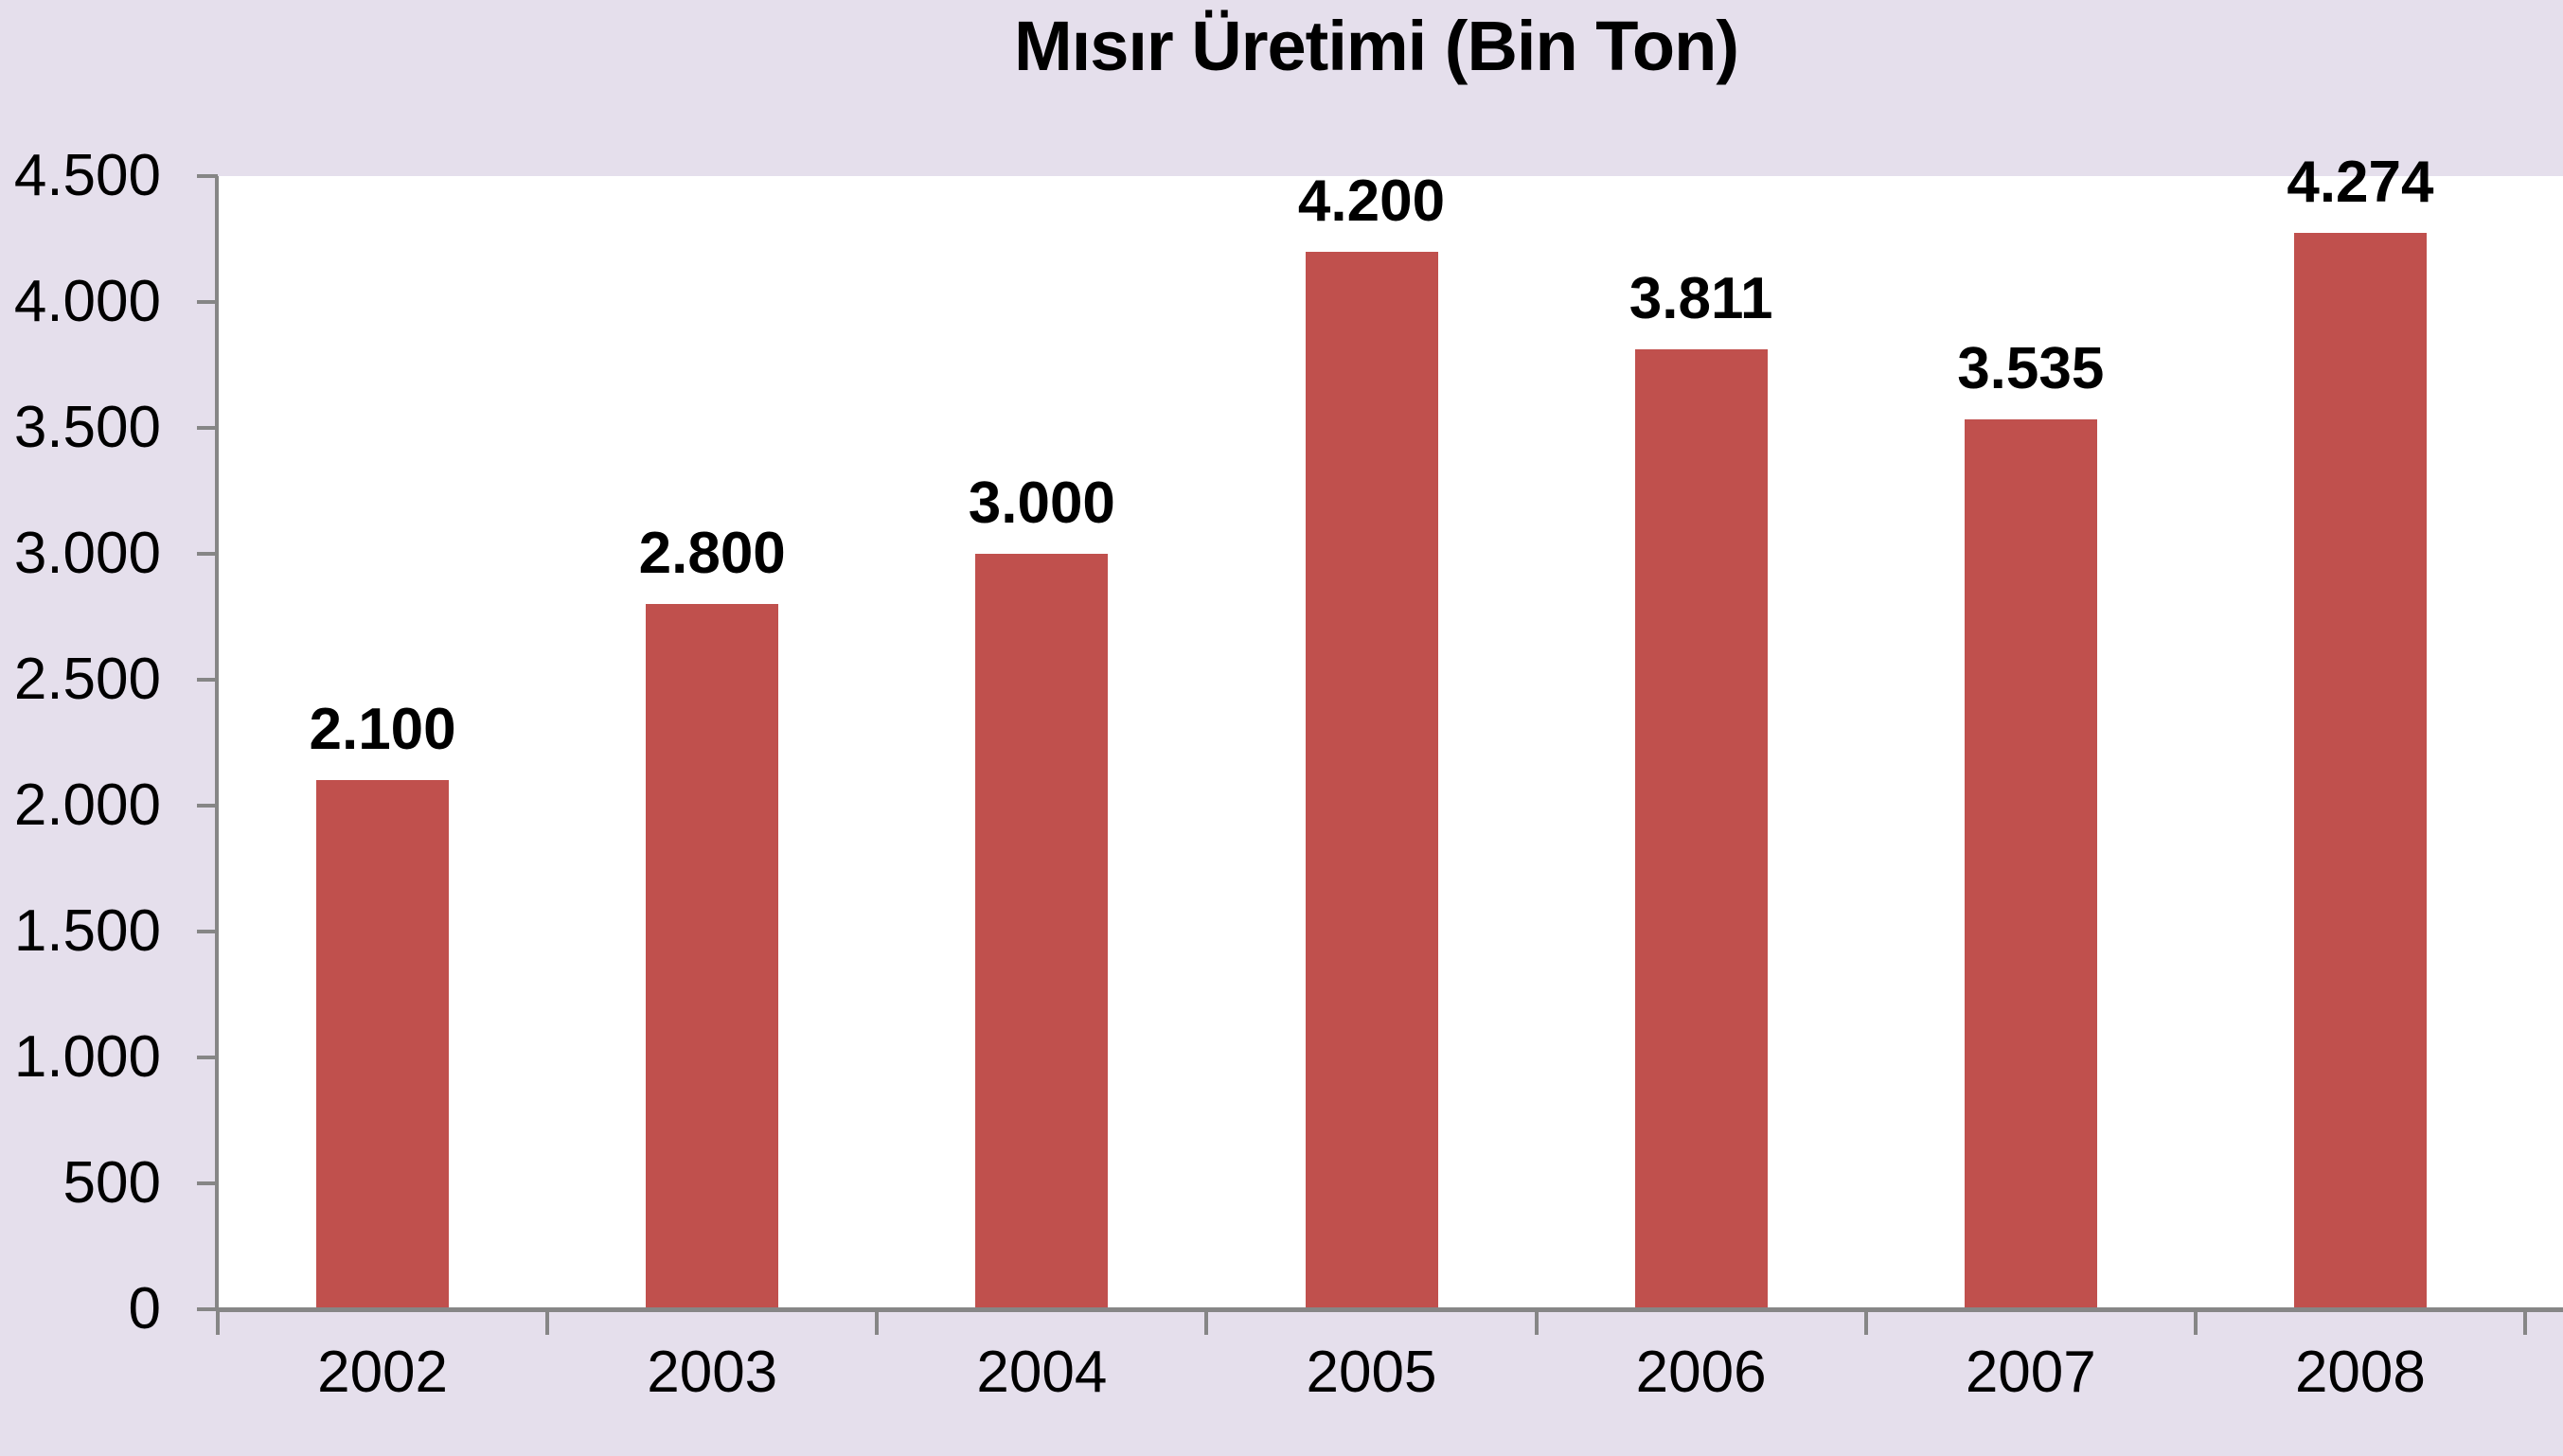 The width and height of the screenshot is (2563, 1456). What do you see at coordinates (144, 1308) in the screenshot?
I see `y-tick-label: 0` at bounding box center [144, 1308].